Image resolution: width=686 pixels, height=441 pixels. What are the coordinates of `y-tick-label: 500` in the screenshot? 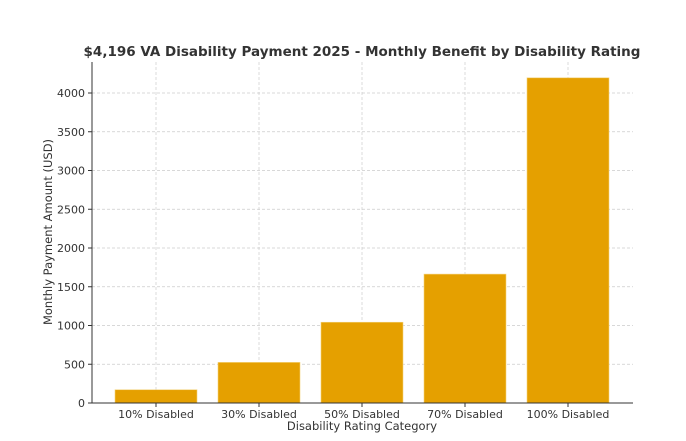 It's located at (74, 364).